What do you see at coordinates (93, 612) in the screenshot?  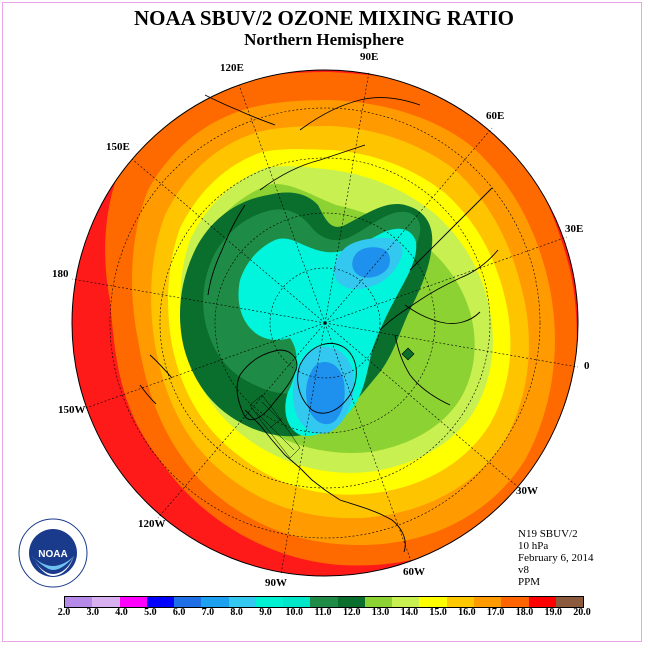 I see `colorbar-tick-label: 3.0` at bounding box center [93, 612].